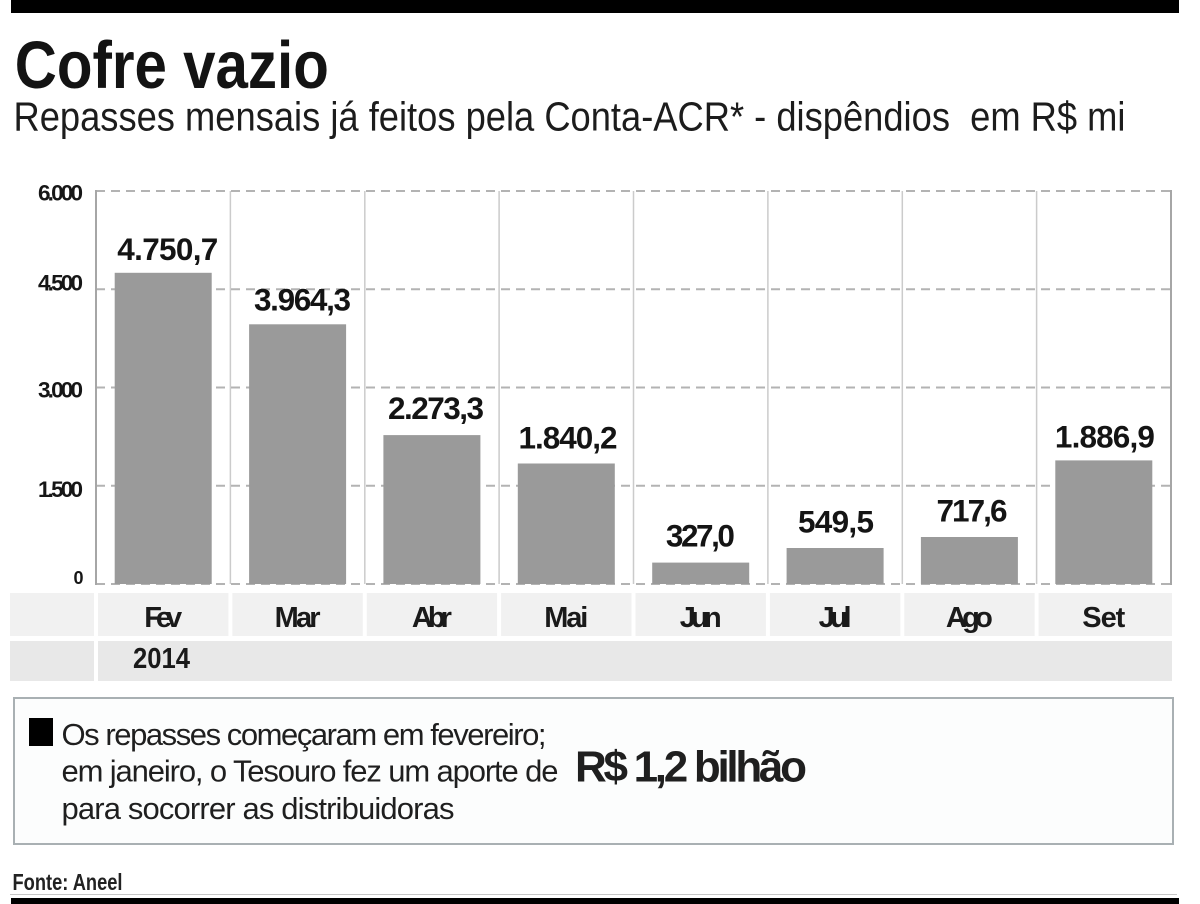 This screenshot has height=904, width=1200. Describe the element at coordinates (701, 618) in the screenshot. I see `svg-text: Jun` at that location.